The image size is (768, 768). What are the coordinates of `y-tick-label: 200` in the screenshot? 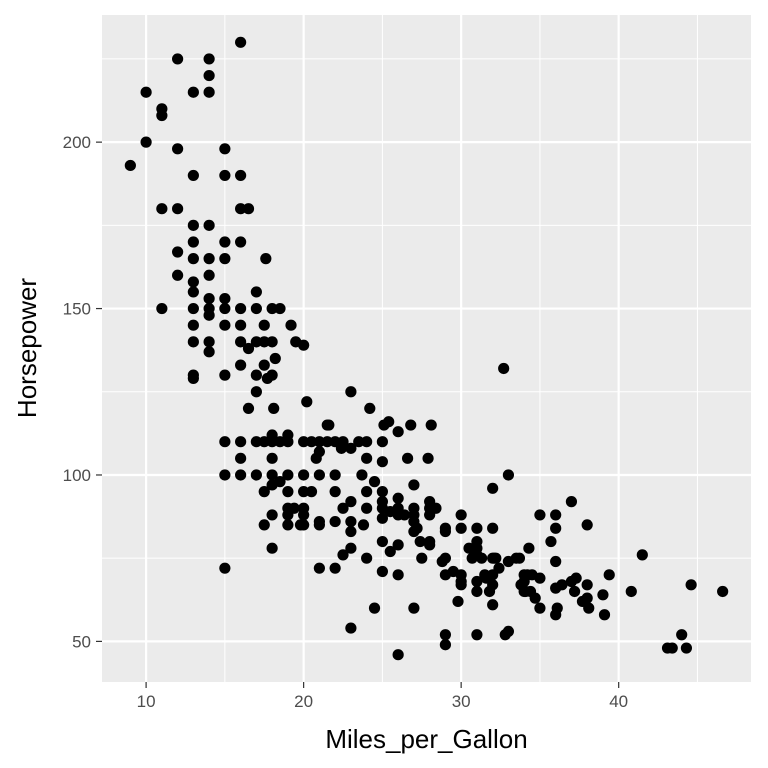 It's located at (77, 142).